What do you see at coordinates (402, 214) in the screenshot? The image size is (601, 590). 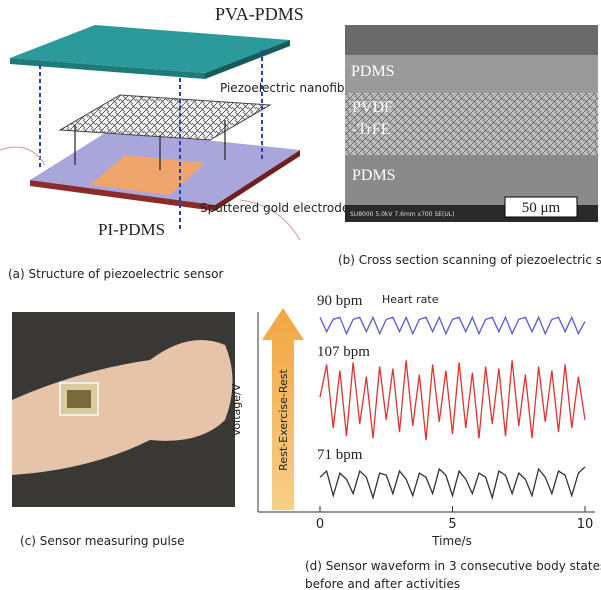 I see `sem-info: SU8000 5.0kV 7.6mm x700 SE(UL)` at bounding box center [402, 214].